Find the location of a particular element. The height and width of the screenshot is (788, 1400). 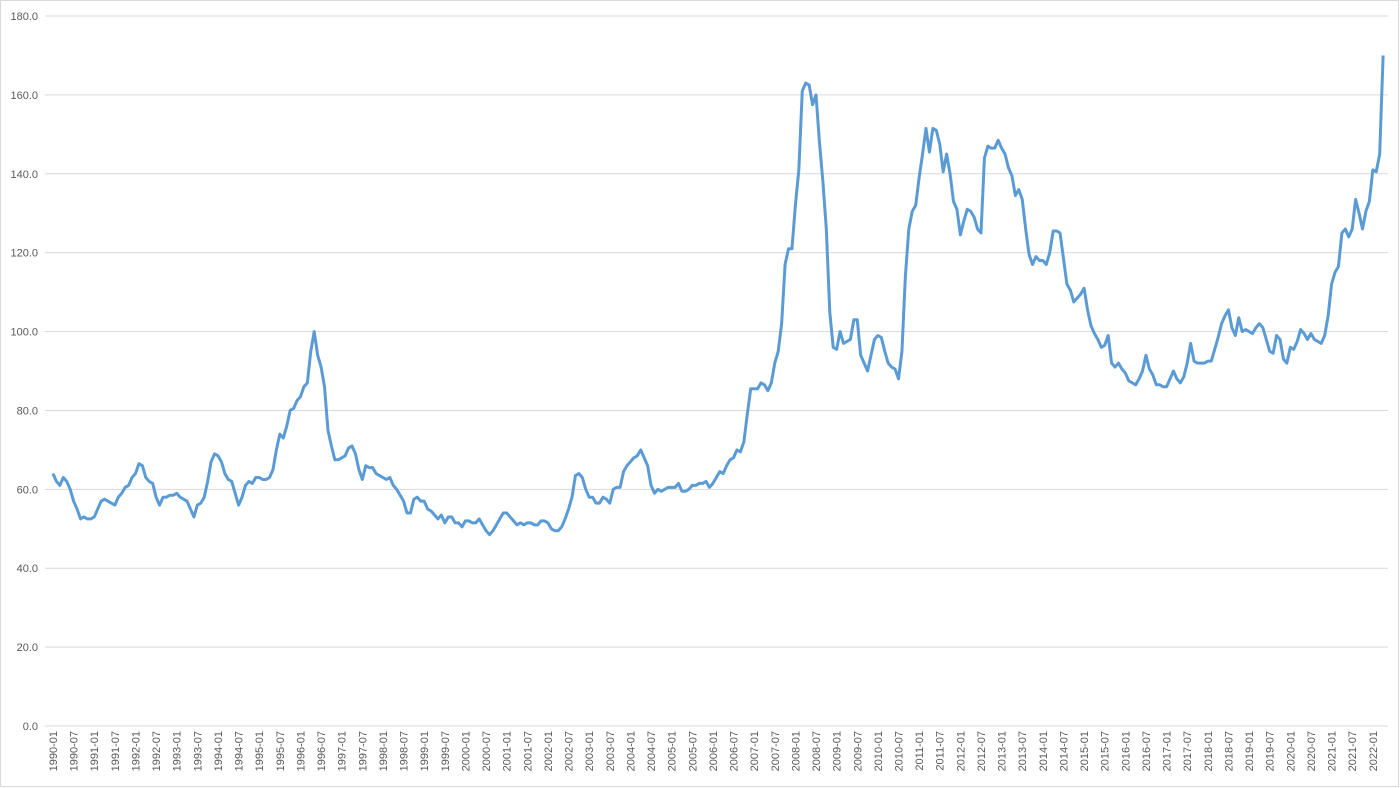

x-tick-label: 2018-07 is located at coordinates (1229, 751).